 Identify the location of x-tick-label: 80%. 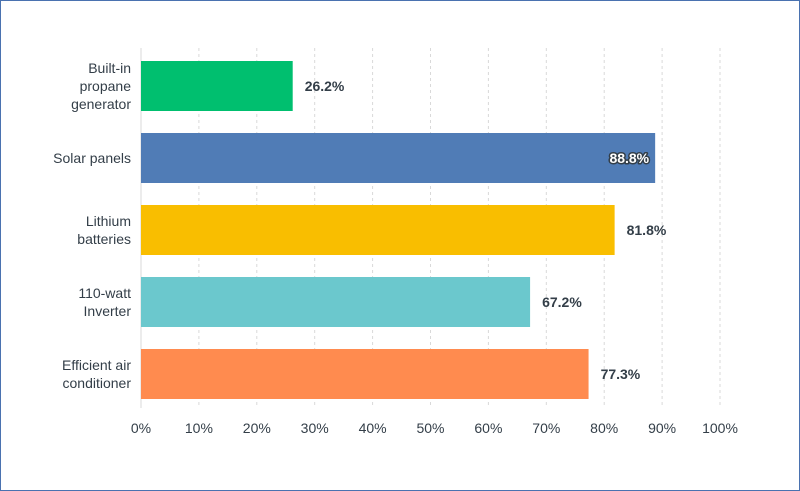
(604, 428).